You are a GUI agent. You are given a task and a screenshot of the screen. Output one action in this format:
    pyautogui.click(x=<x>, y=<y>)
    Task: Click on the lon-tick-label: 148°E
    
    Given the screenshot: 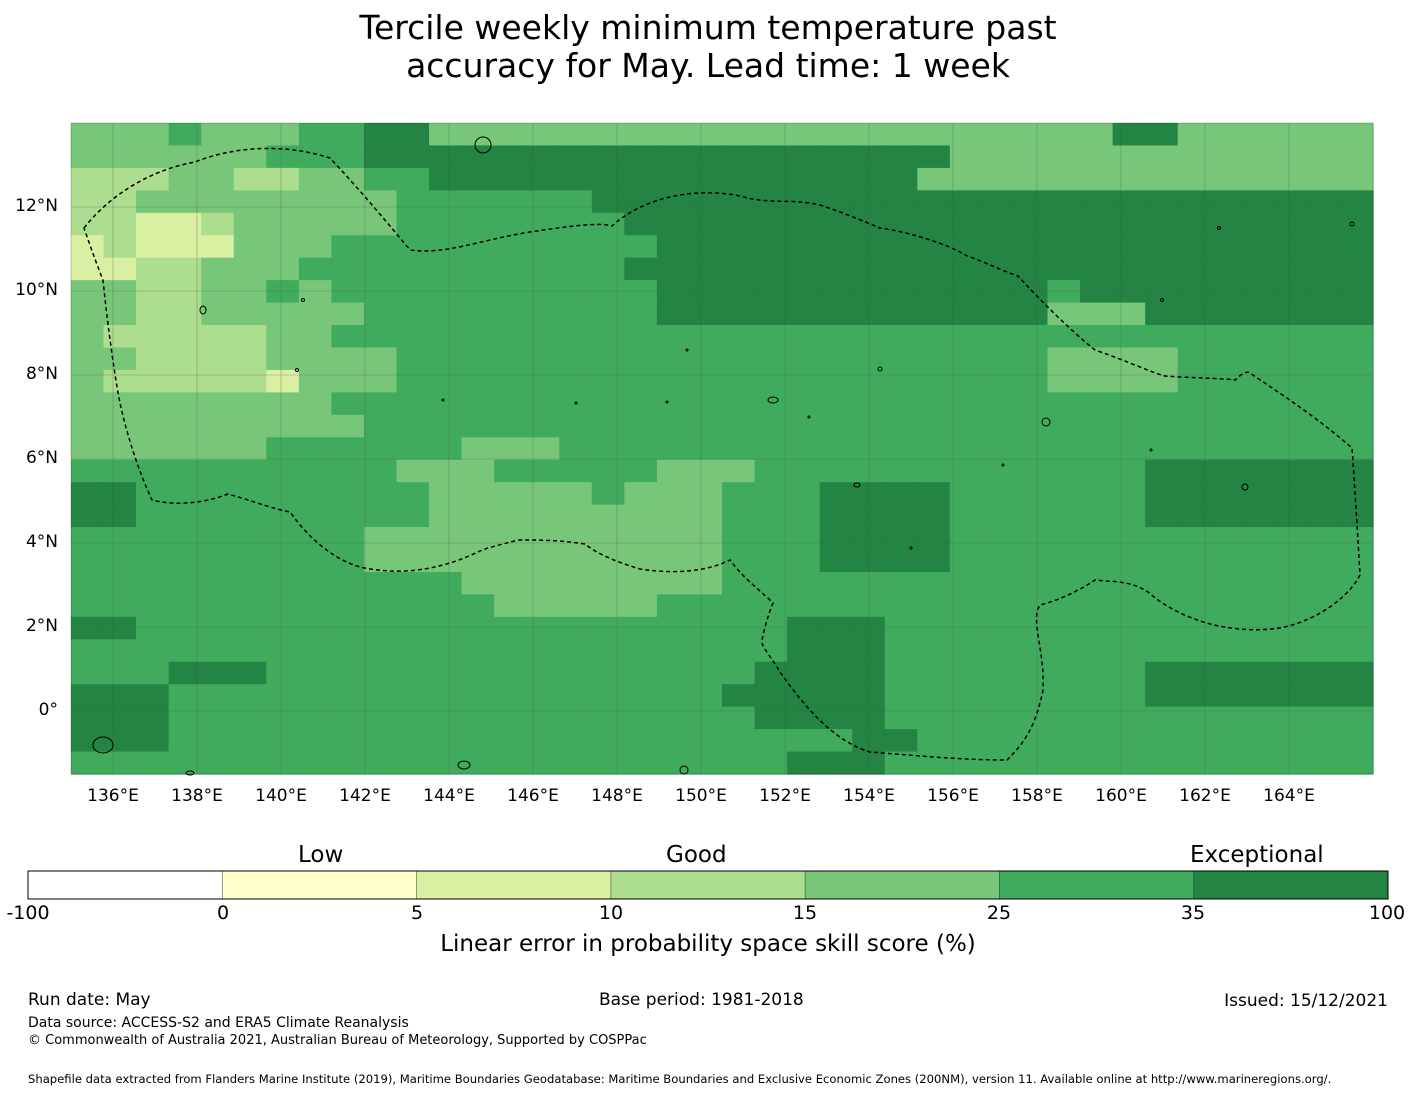 What is the action you would take?
    pyautogui.click(x=617, y=796)
    